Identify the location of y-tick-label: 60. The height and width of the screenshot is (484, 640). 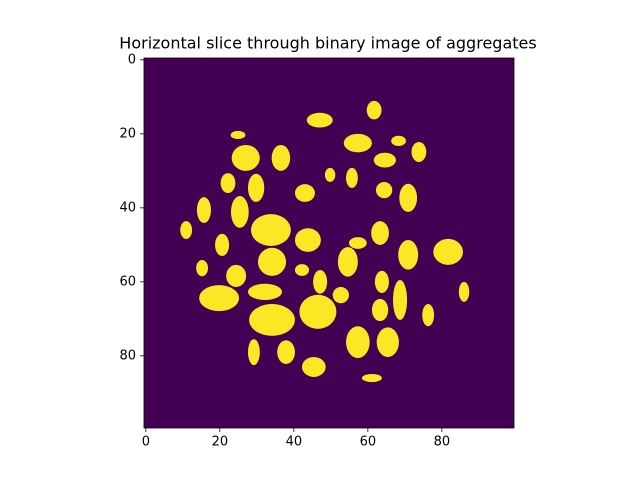
(127, 281).